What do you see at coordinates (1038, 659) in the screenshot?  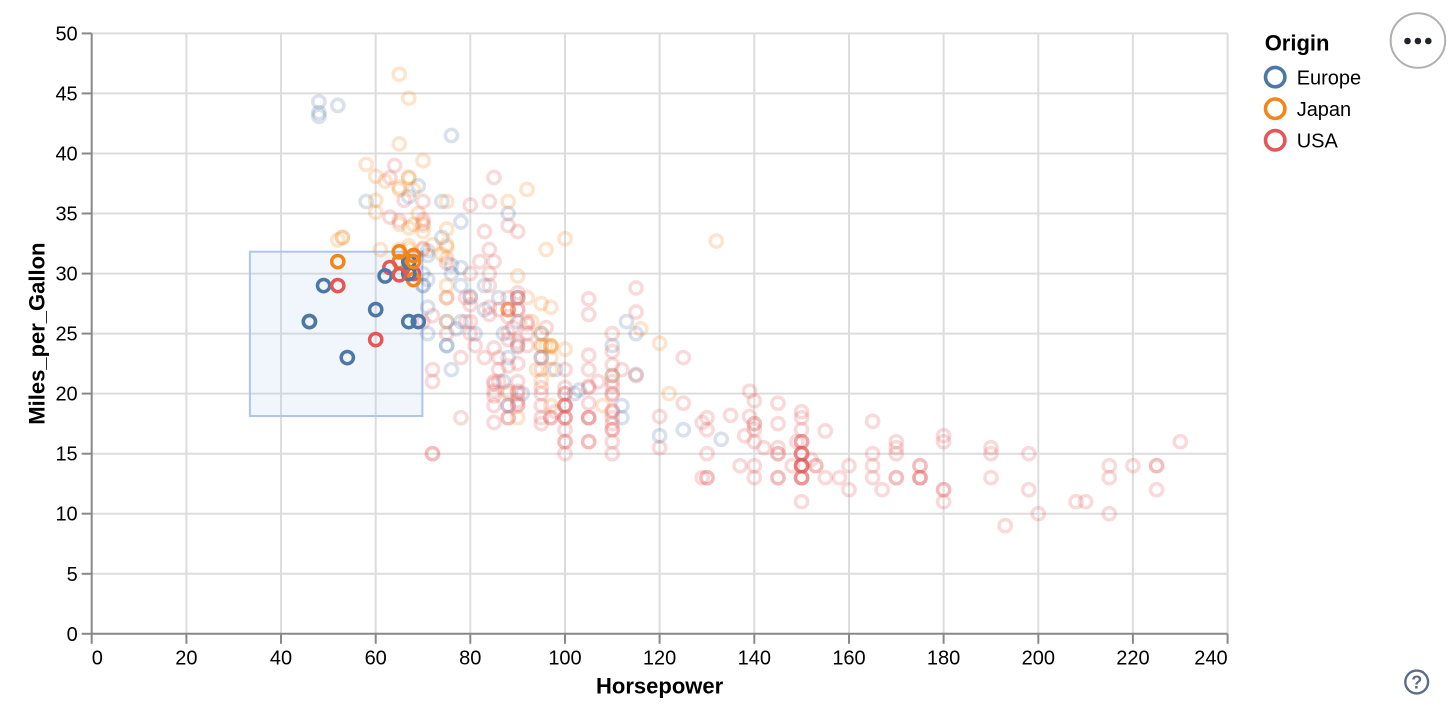 I see `svg-text: 200` at bounding box center [1038, 659].